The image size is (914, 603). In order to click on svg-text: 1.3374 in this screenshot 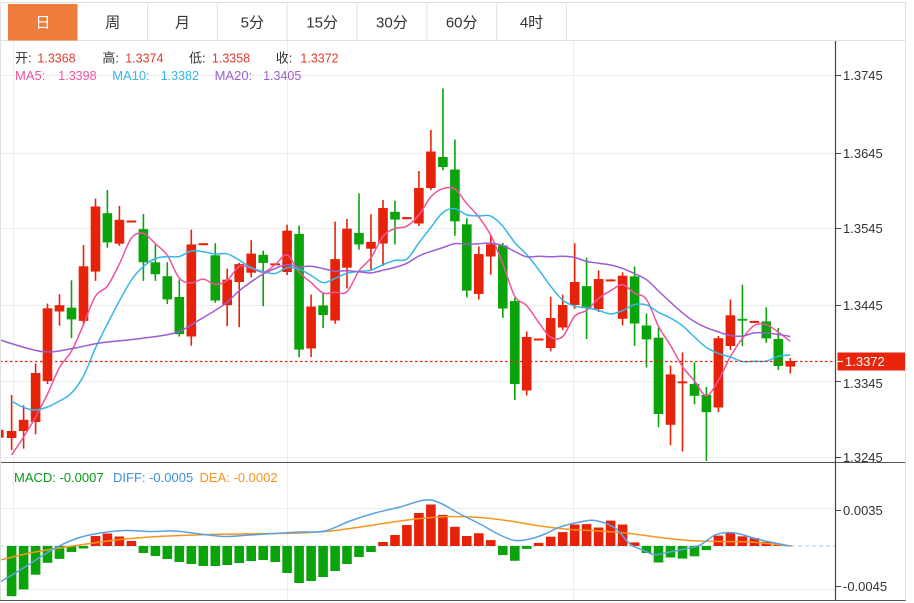, I will do `click(144, 59)`.